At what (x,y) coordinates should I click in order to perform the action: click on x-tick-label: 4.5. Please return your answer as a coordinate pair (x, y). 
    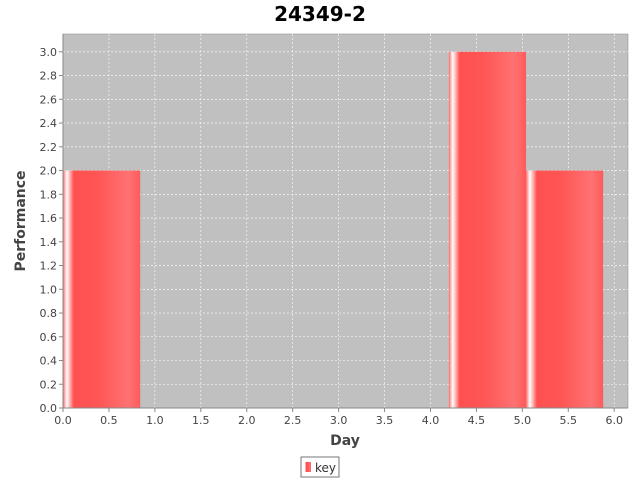
    Looking at the image, I should click on (477, 420).